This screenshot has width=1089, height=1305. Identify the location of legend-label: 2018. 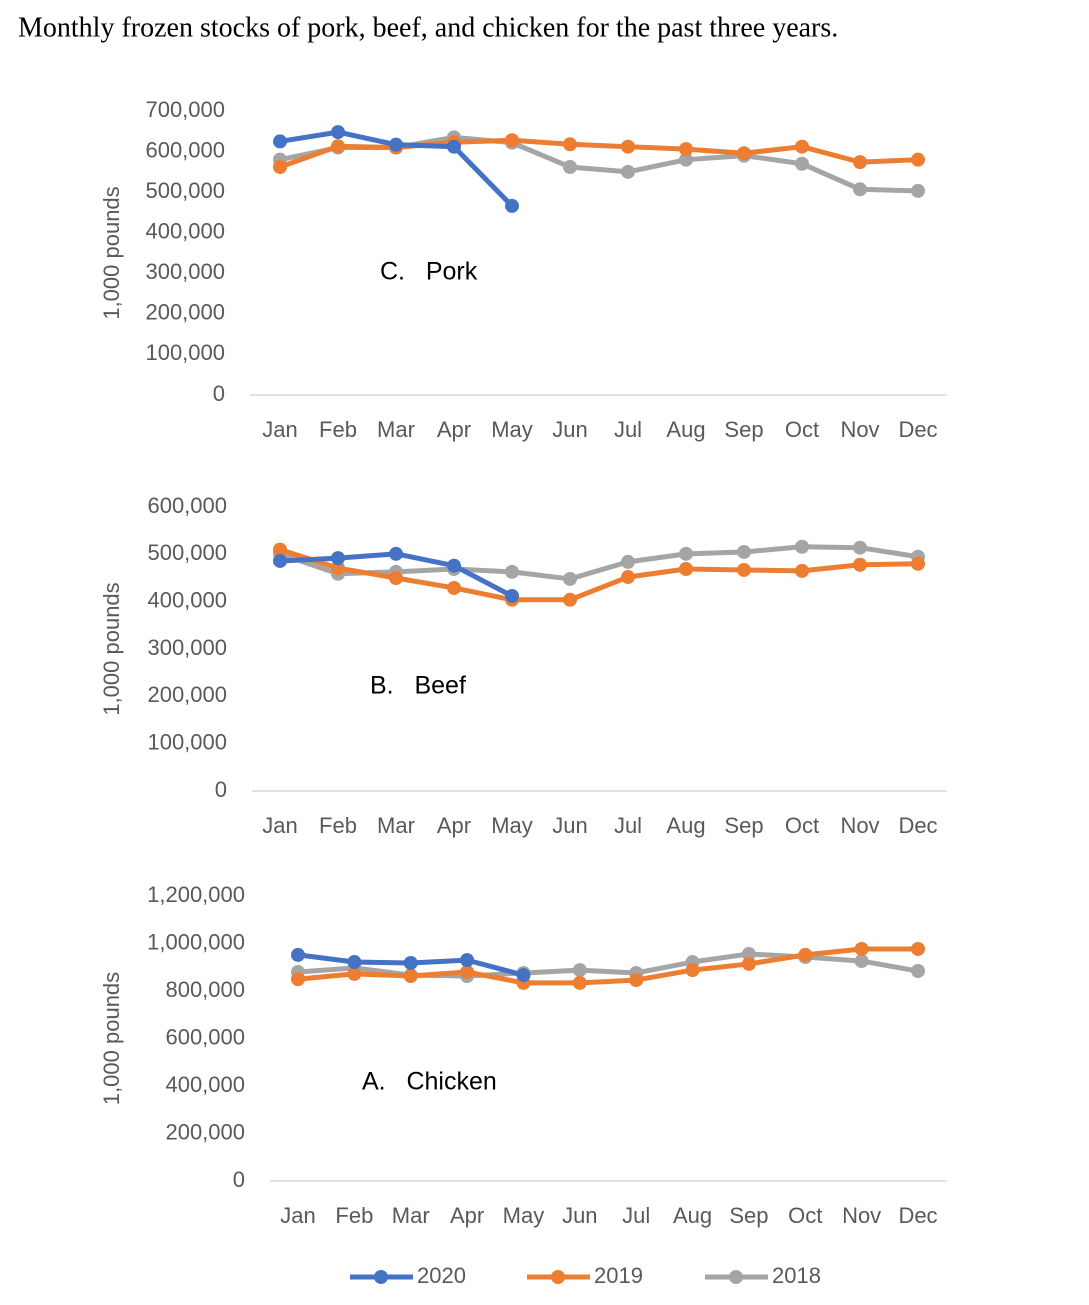
(796, 1275).